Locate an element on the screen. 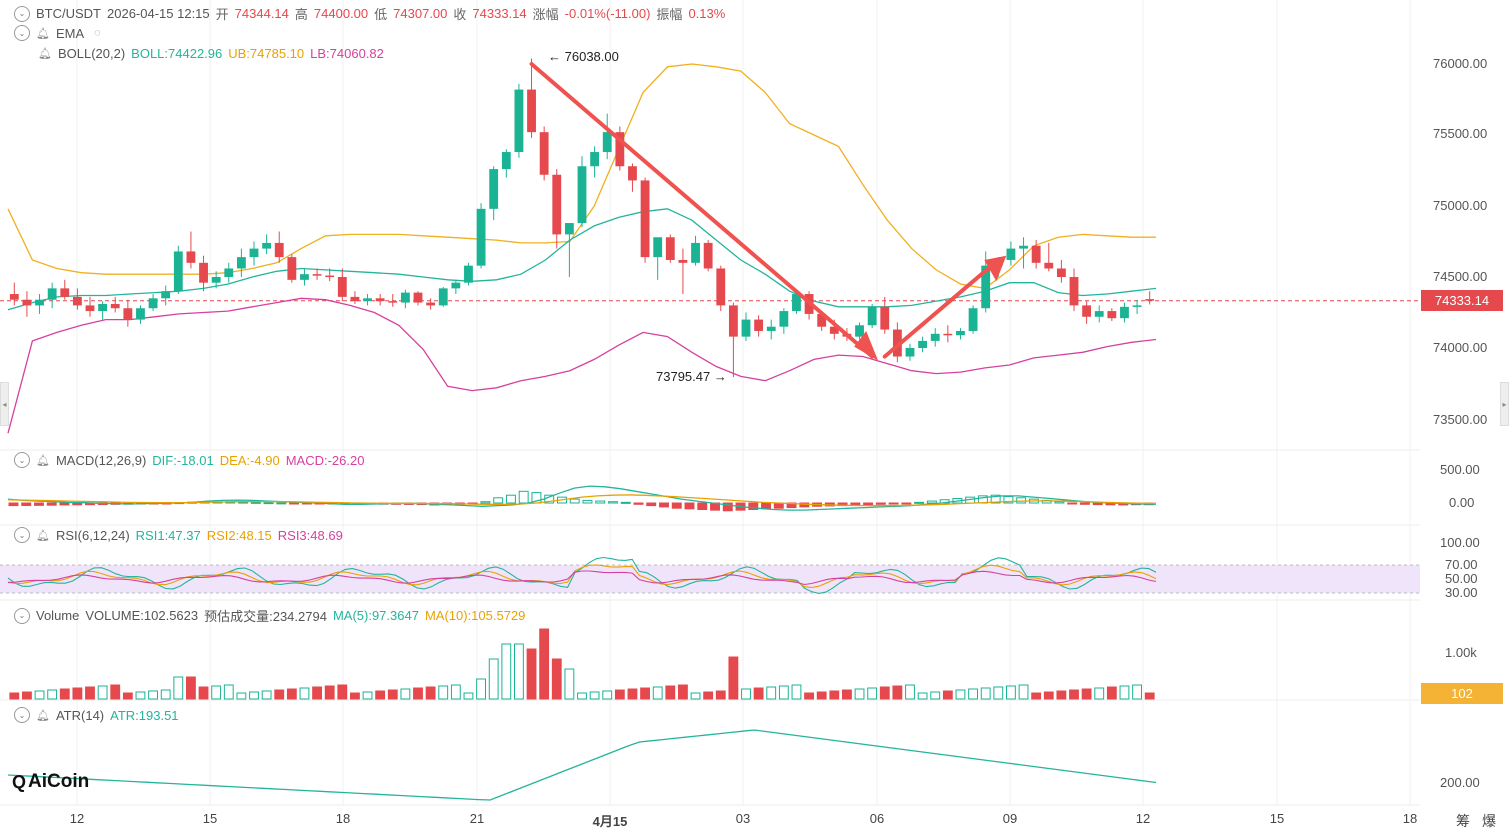 The image size is (1509, 828). x-tick: 4月15 is located at coordinates (610, 821).